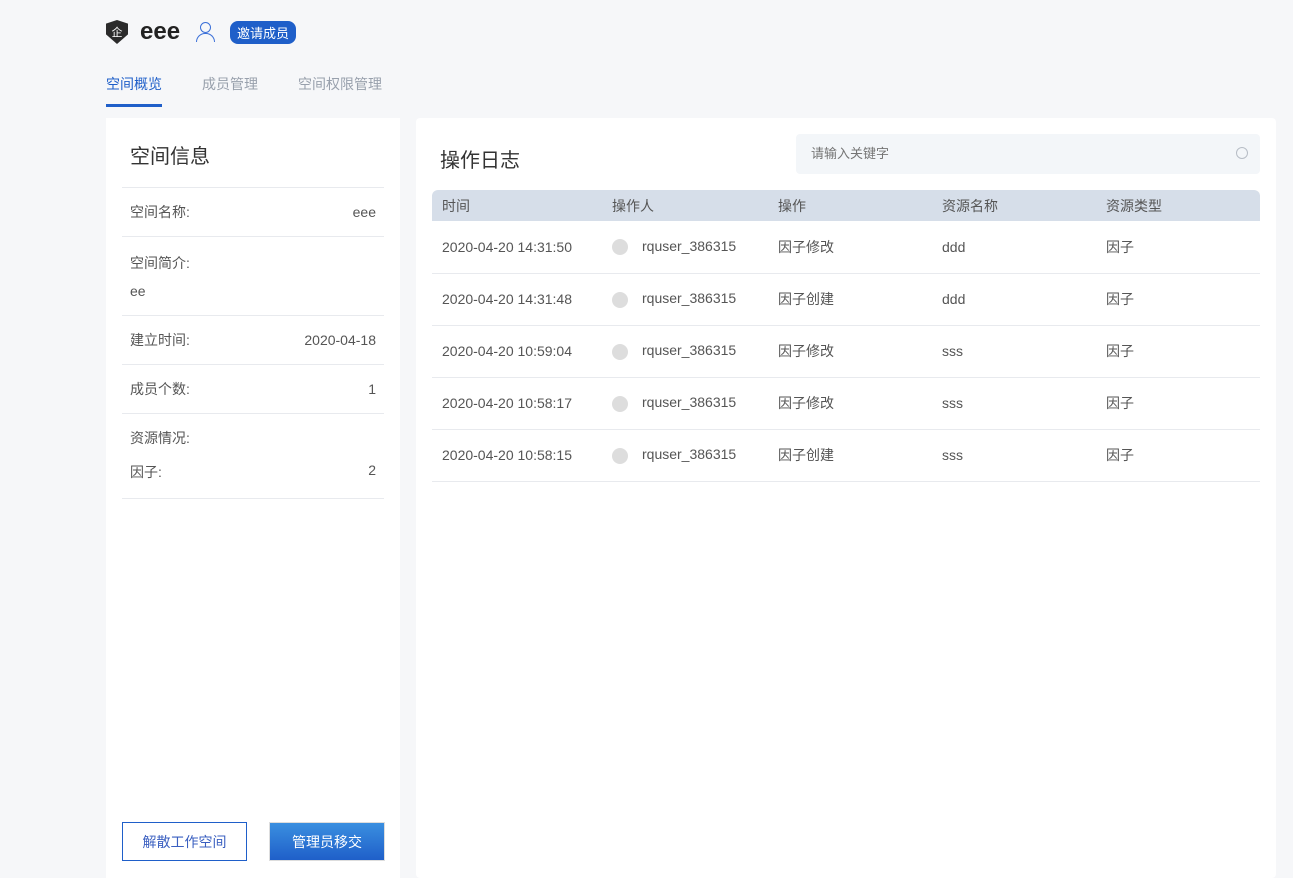 Image resolution: width=1293 pixels, height=878 pixels. I want to click on table-cell: 2020-04-20 10:58:15, so click(517, 455).